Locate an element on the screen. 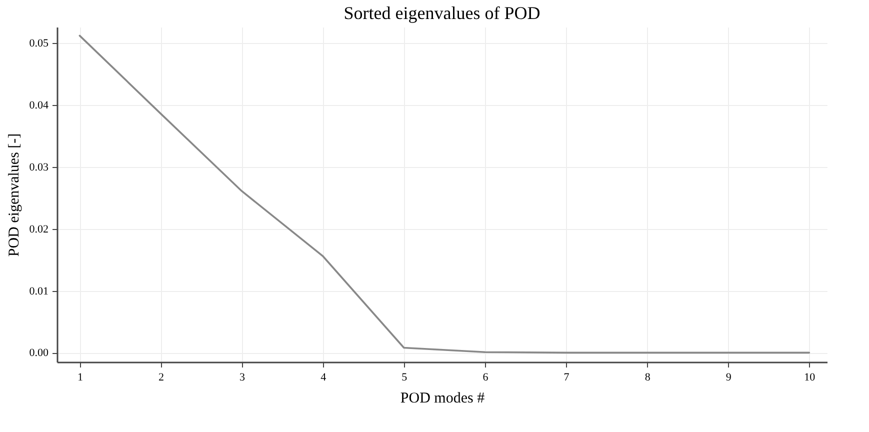  x-tick-label: 8 is located at coordinates (647, 378).